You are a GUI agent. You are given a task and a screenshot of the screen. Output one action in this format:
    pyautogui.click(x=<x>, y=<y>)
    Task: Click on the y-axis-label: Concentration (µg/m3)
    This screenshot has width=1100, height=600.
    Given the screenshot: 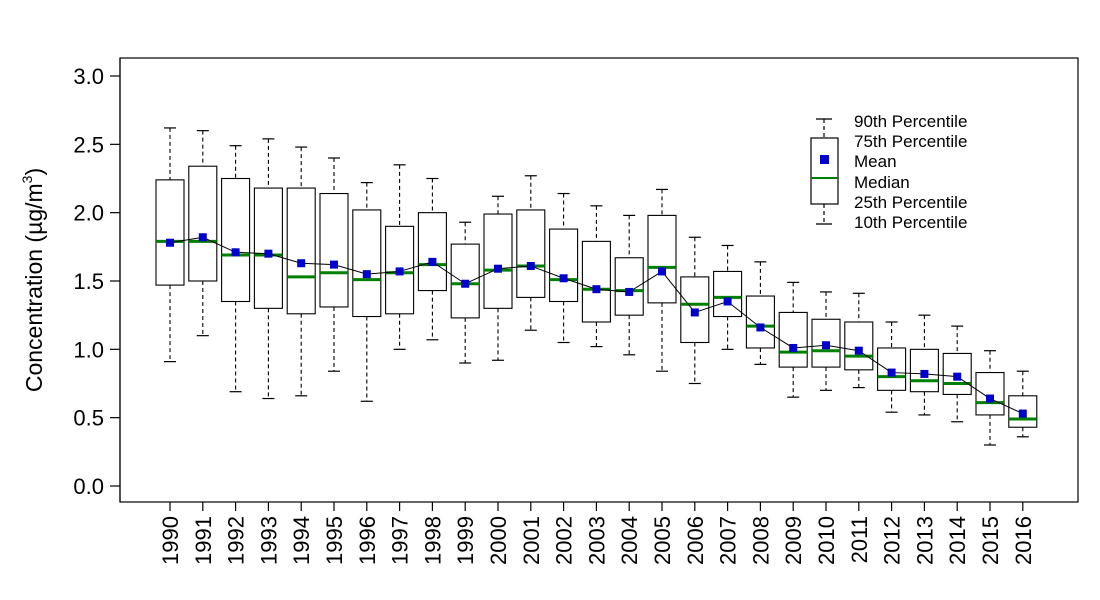 What is the action you would take?
    pyautogui.click(x=33, y=280)
    